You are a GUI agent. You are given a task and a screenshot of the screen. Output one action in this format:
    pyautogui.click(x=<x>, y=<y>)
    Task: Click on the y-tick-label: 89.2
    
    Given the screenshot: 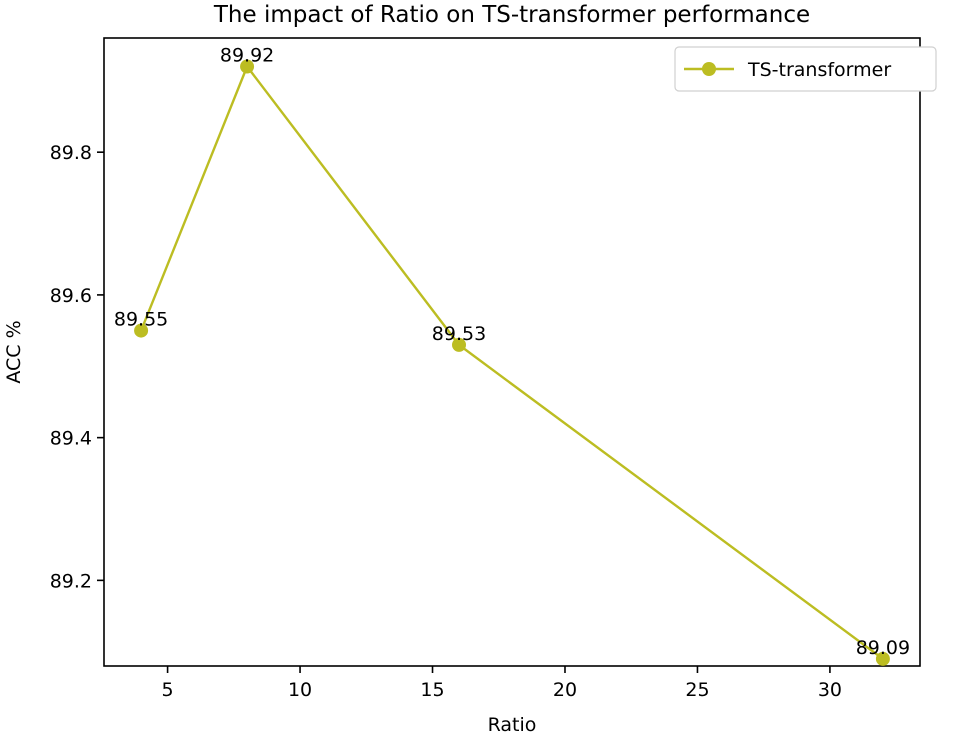 What is the action you would take?
    pyautogui.click(x=71, y=581)
    